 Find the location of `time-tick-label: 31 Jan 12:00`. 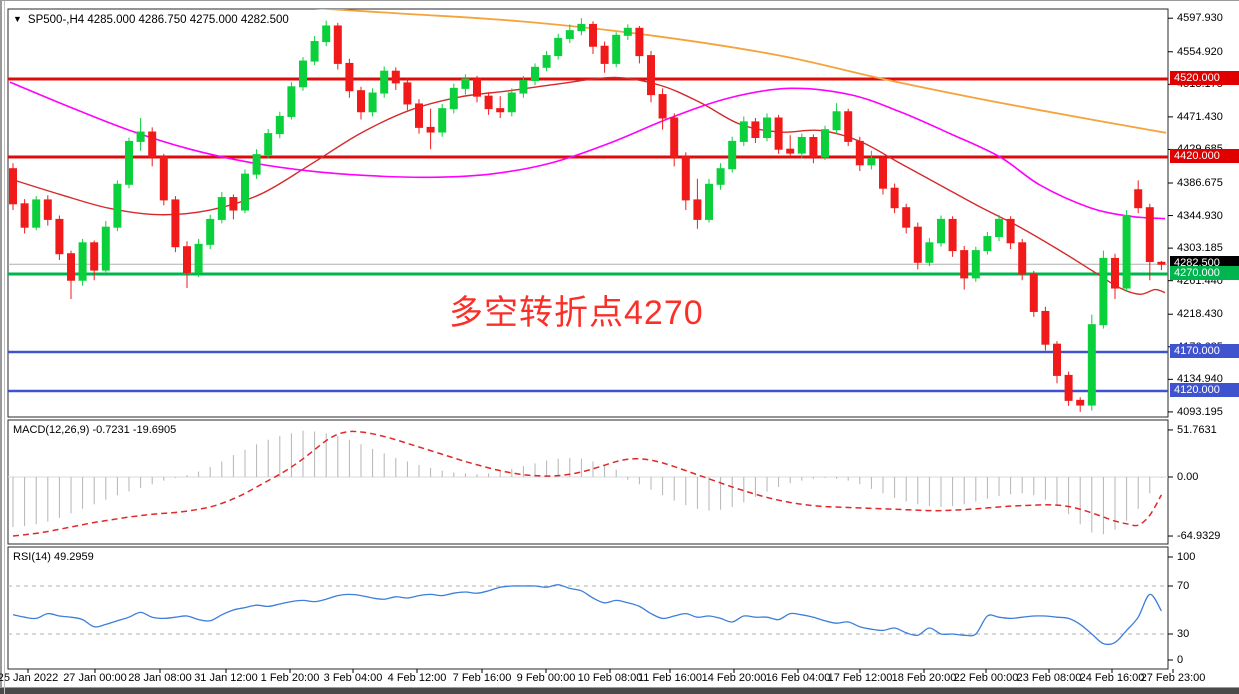

time-tick-label: 31 Jan 12:00 is located at coordinates (226, 678).